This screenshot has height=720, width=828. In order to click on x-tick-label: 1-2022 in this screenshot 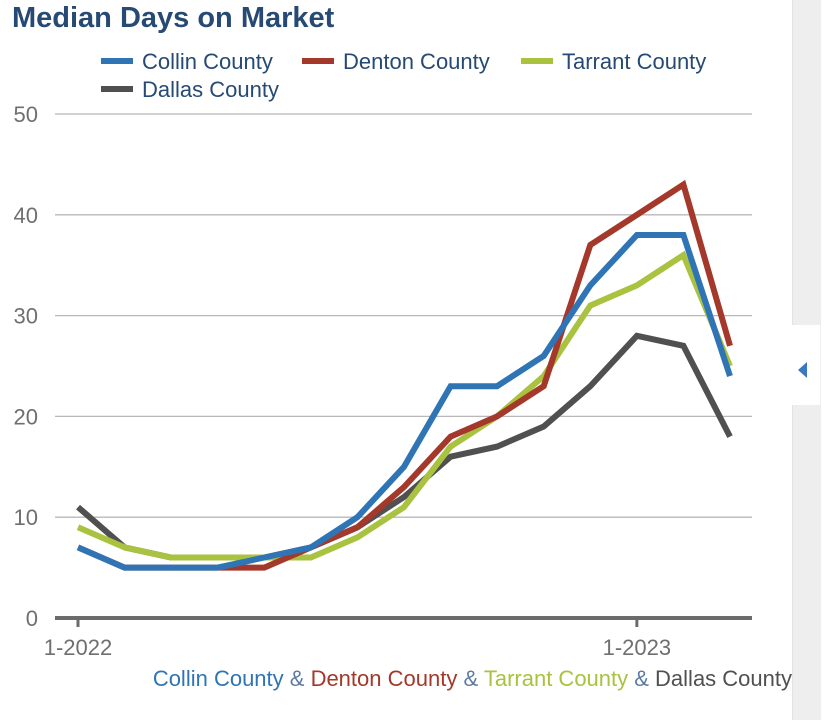, I will do `click(78, 647)`.